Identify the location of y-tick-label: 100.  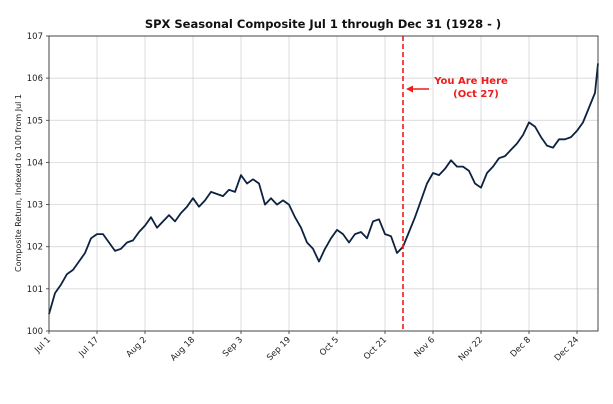
(35, 332).